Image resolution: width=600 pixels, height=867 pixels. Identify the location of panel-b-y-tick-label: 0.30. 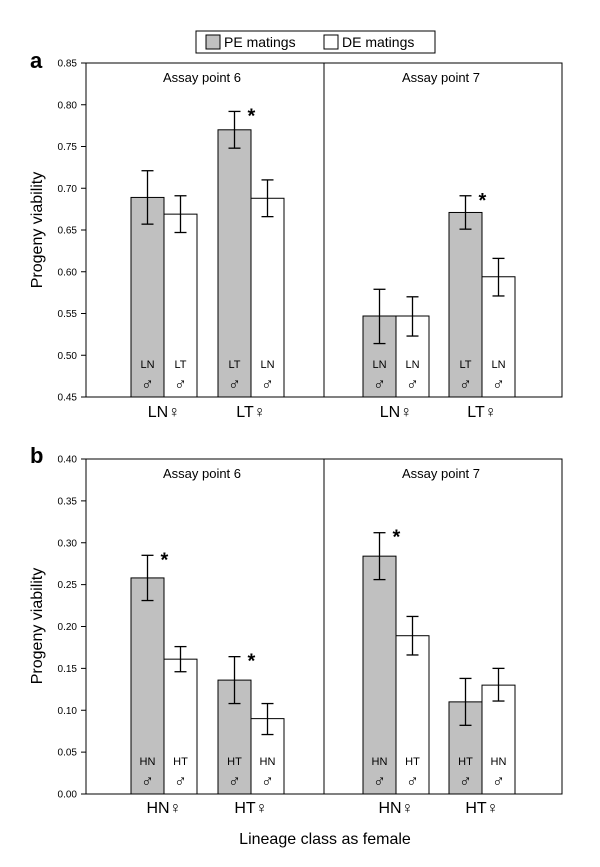
(68, 543).